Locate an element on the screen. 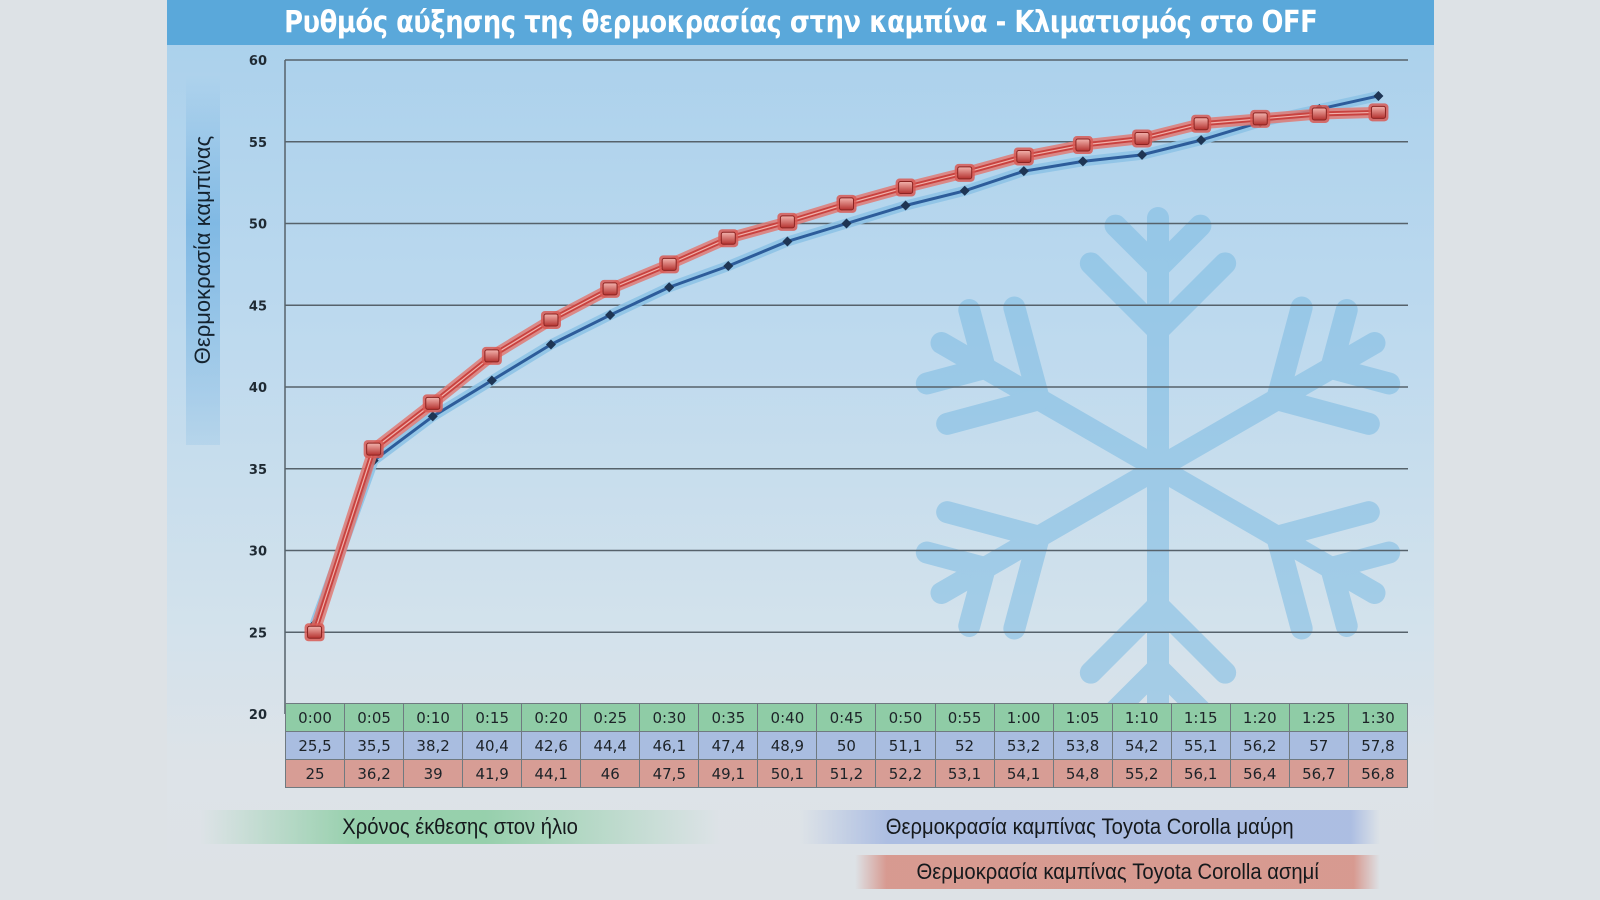  svg-text: 40 is located at coordinates (258, 388).